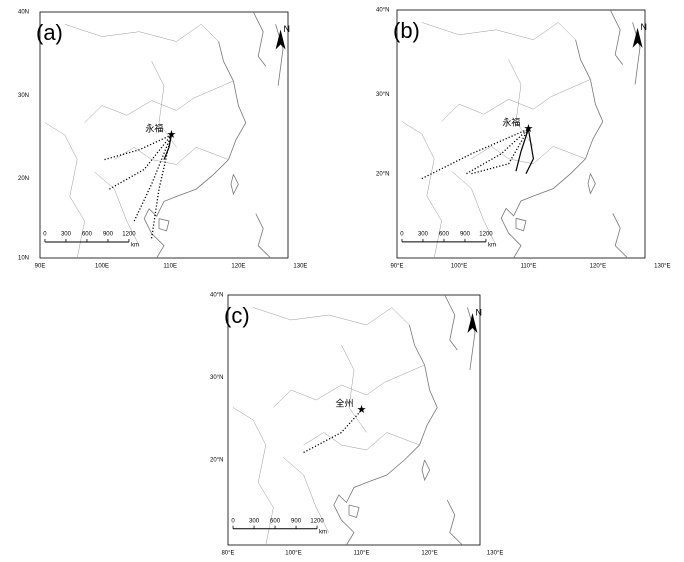 The image size is (684, 562). I want to click on lon-label: 90°E, so click(396, 267).